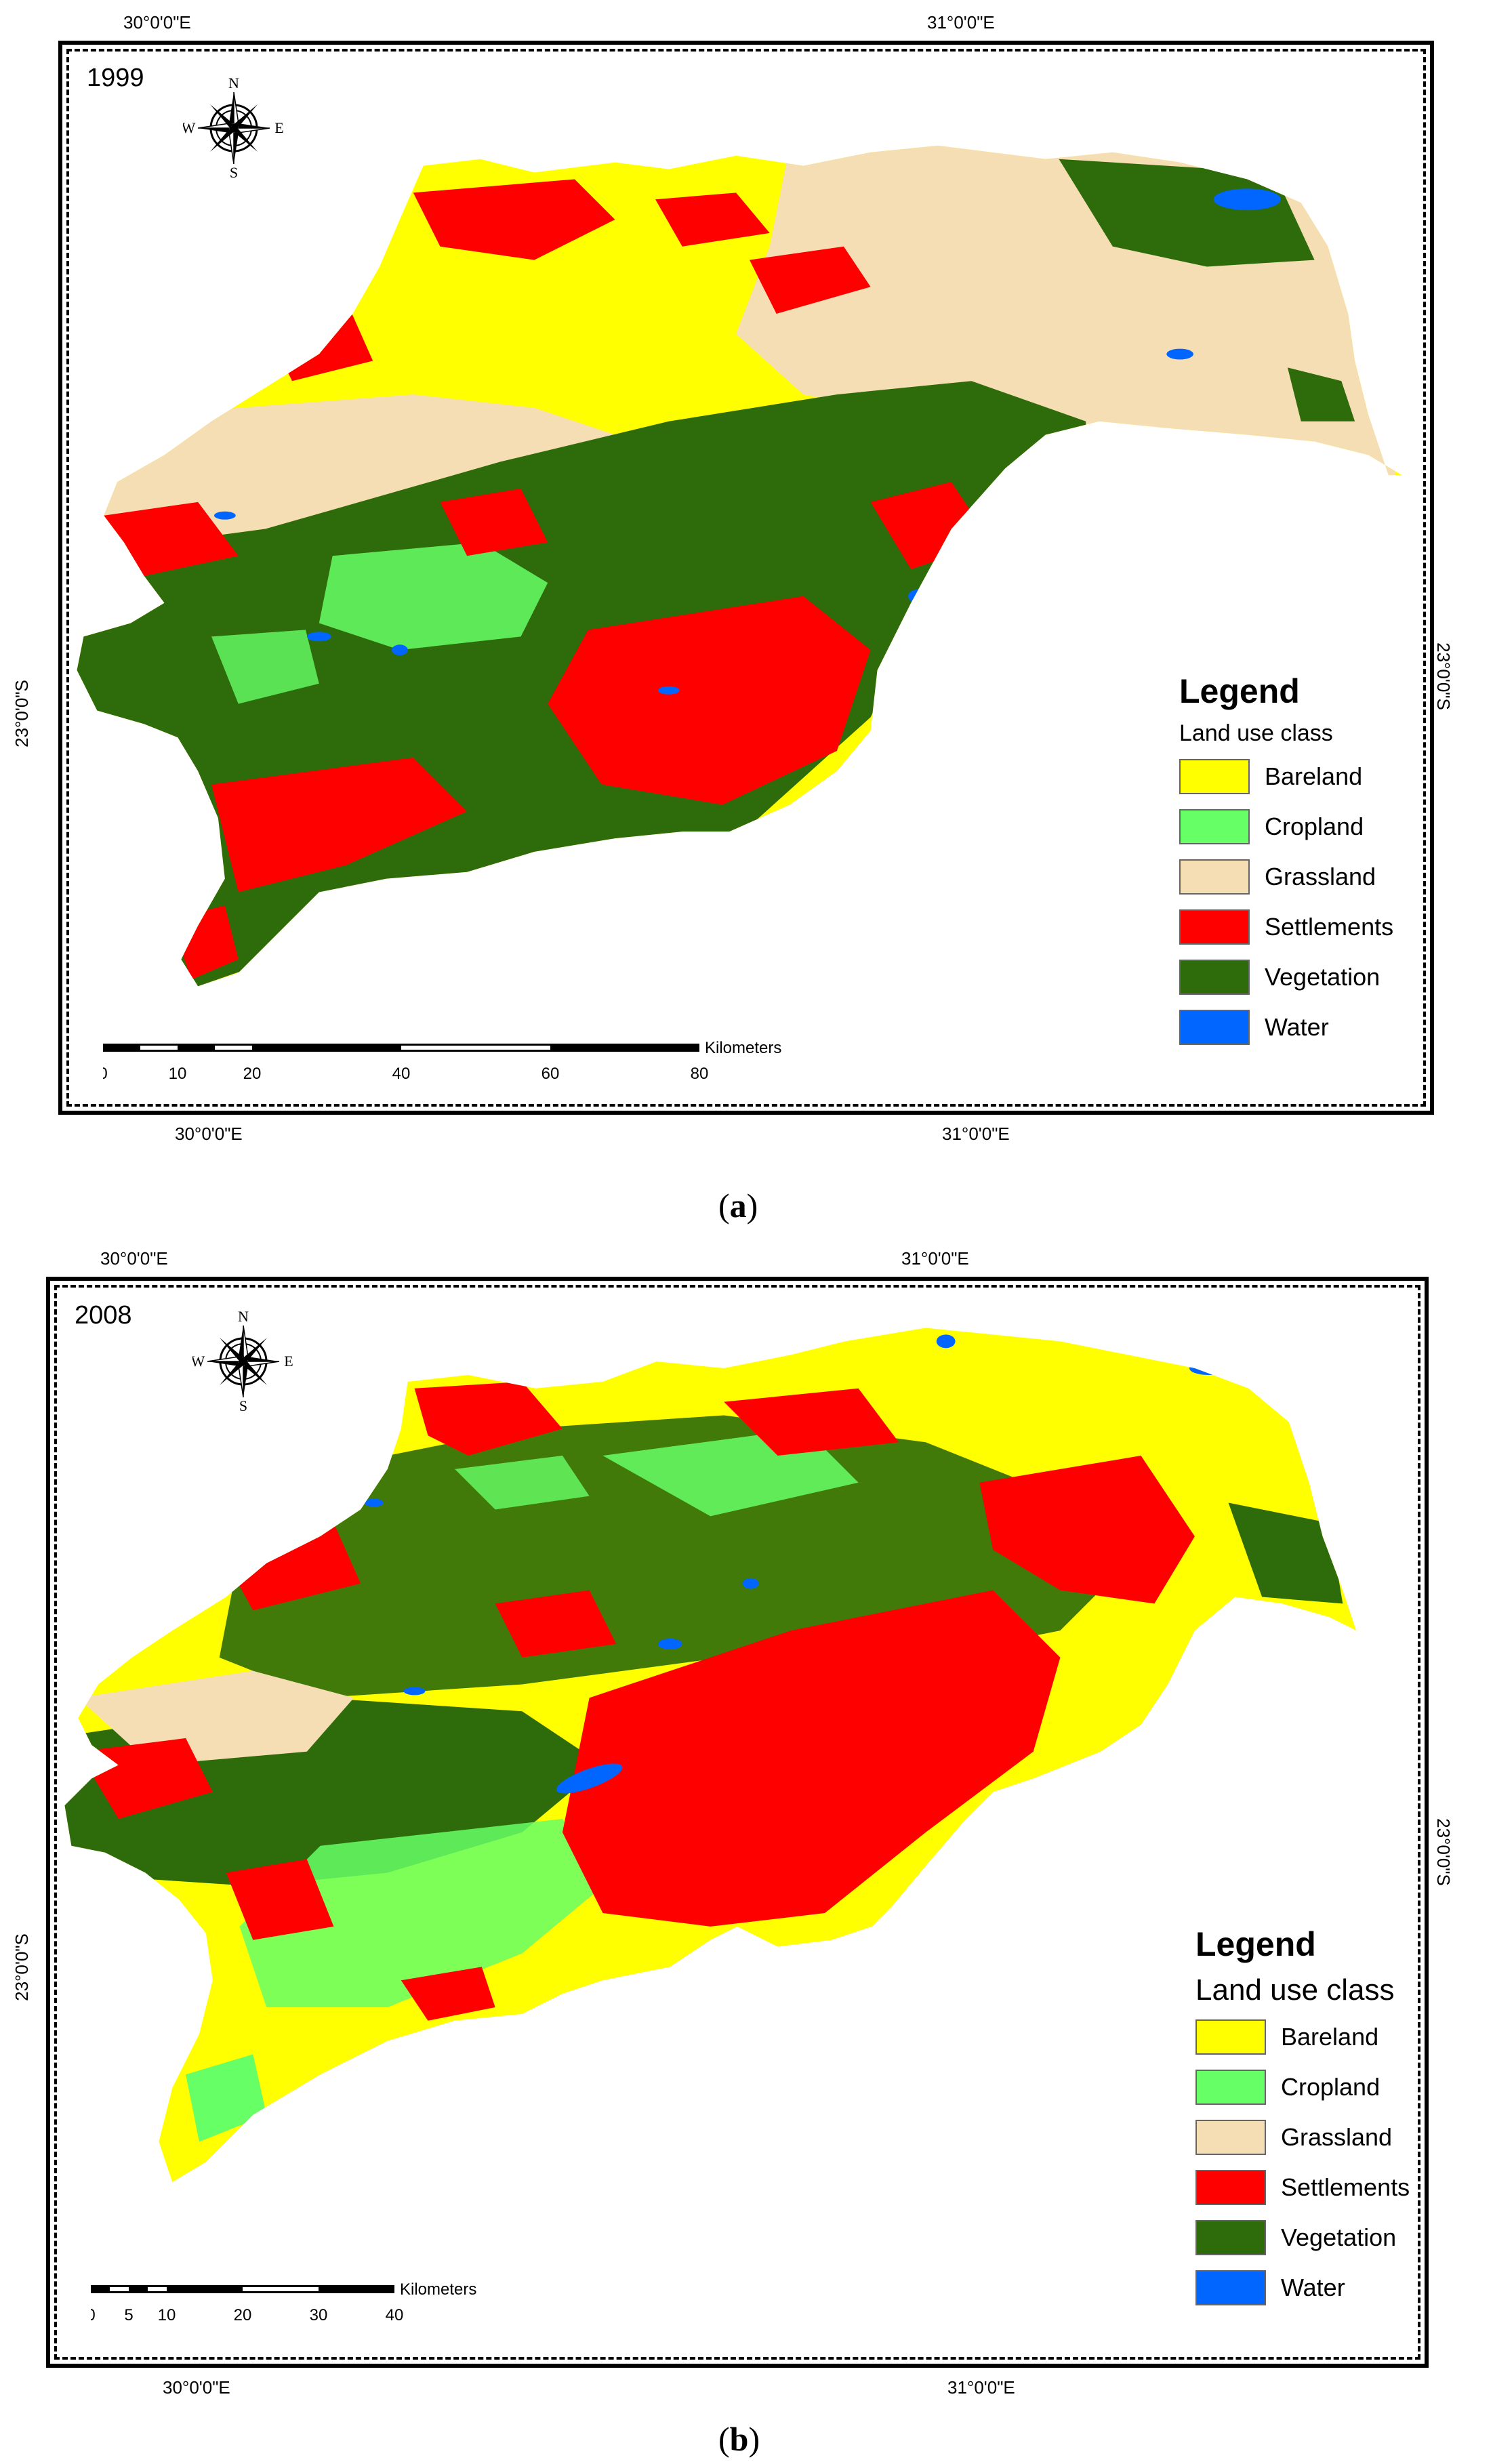 This screenshot has height=2464, width=1493. I want to click on scale-tick: 60, so click(550, 1074).